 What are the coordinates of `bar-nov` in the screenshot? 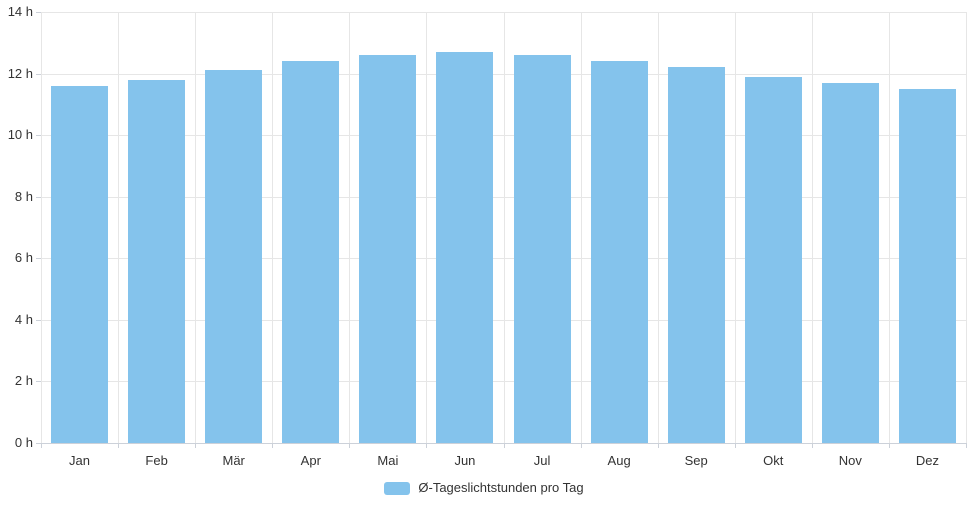 It's located at (850, 262).